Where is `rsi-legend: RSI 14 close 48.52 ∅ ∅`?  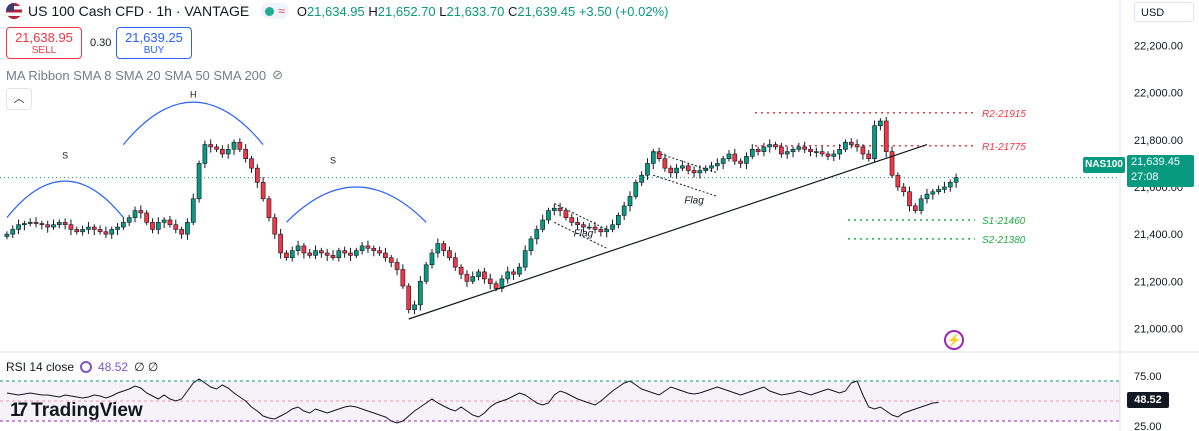
rsi-legend: RSI 14 close 48.52 ∅ ∅ is located at coordinates (82, 367).